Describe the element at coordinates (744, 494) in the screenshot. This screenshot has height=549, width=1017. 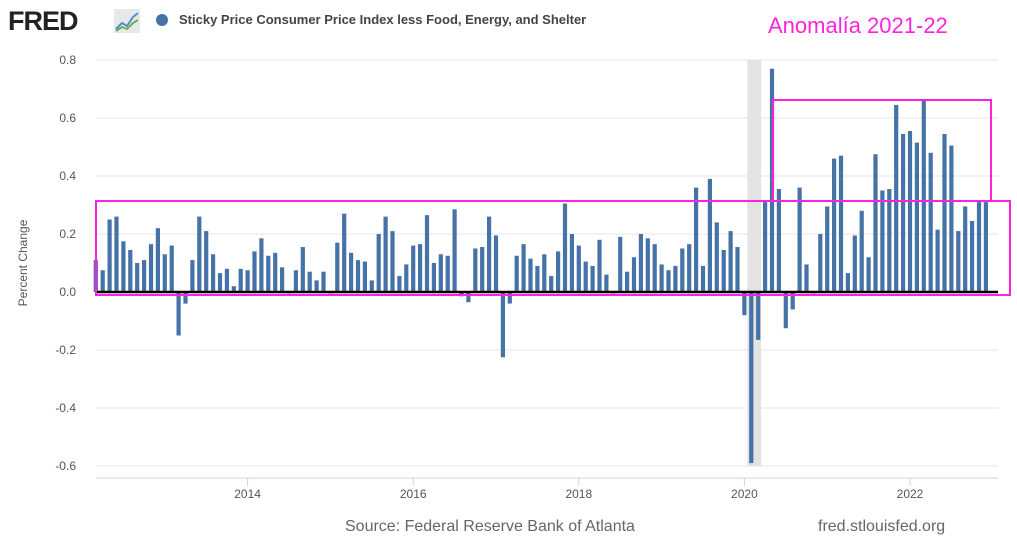
I see `x-tick-label: 2020` at that location.